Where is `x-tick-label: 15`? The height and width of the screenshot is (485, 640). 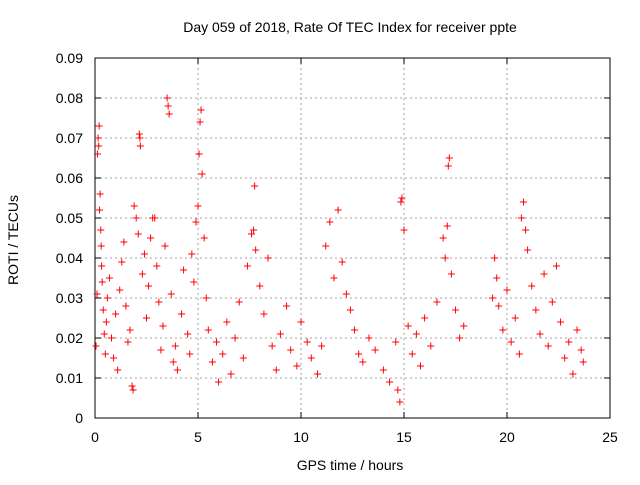 x-tick-label: 15 is located at coordinates (404, 437).